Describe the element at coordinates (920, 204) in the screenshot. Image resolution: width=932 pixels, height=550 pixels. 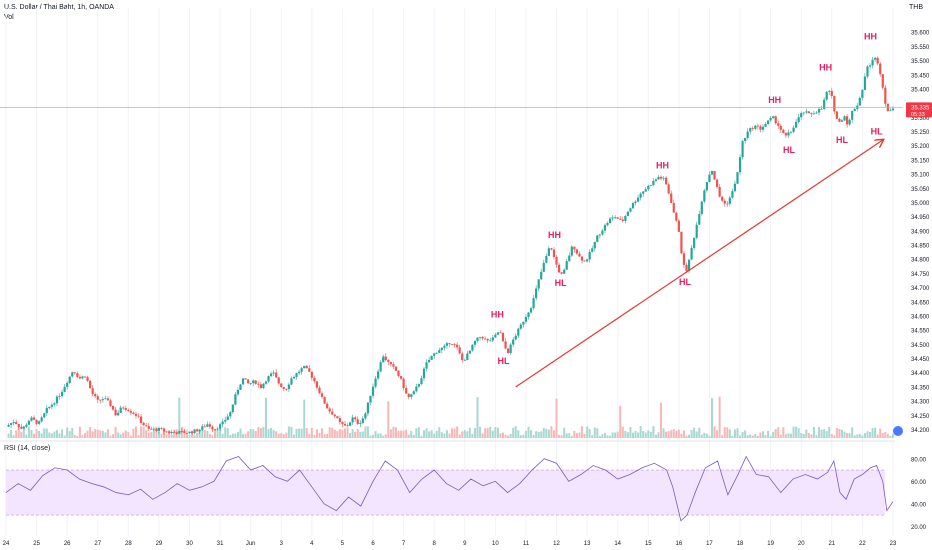
I see `price-tick-label: 35.000` at that location.